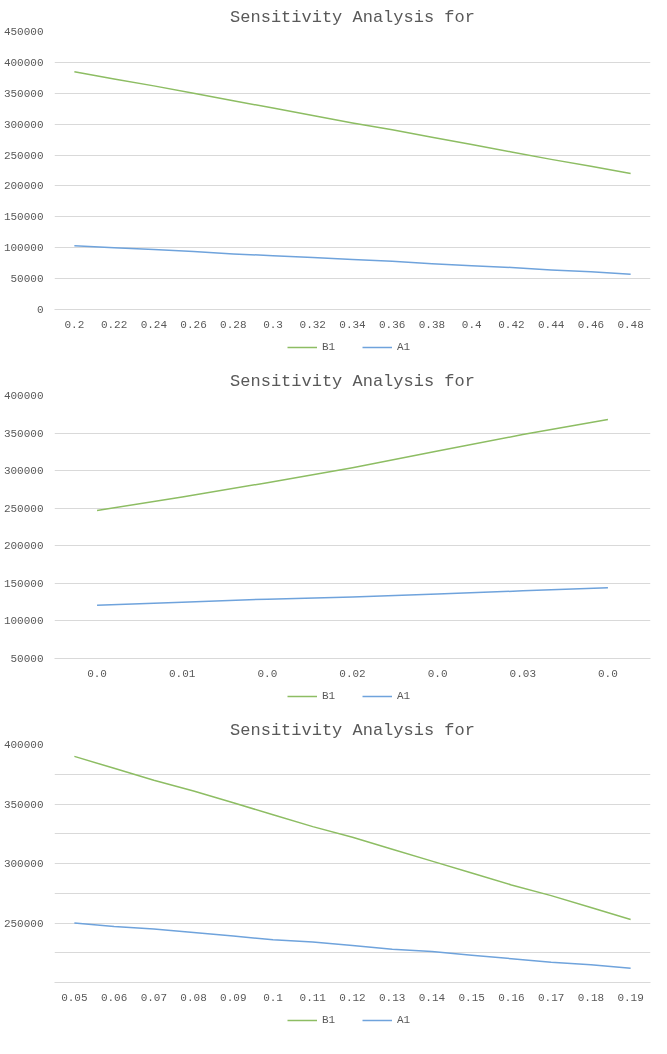 The width and height of the screenshot is (667, 1054). What do you see at coordinates (313, 997) in the screenshot?
I see `x-tick-label: 0.11` at bounding box center [313, 997].